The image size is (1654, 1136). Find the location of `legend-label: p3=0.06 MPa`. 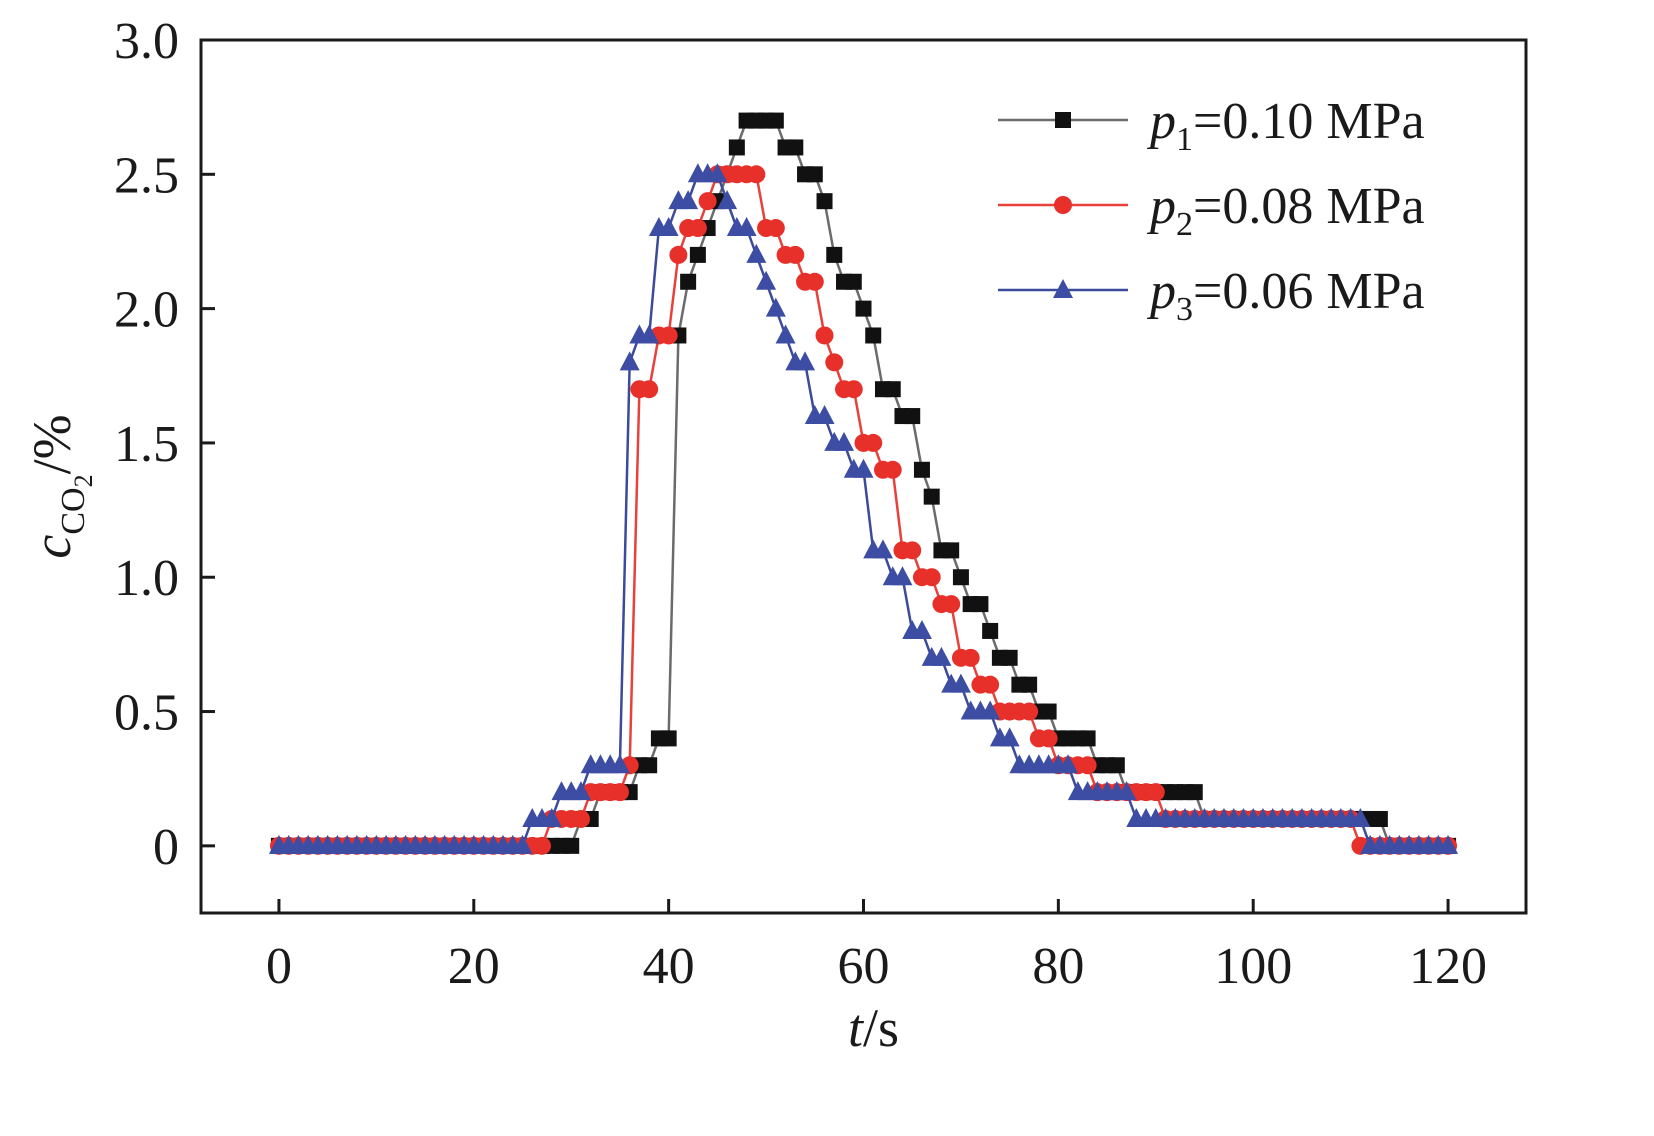

legend-label: p3=0.06 MPa is located at coordinates (1285, 295).